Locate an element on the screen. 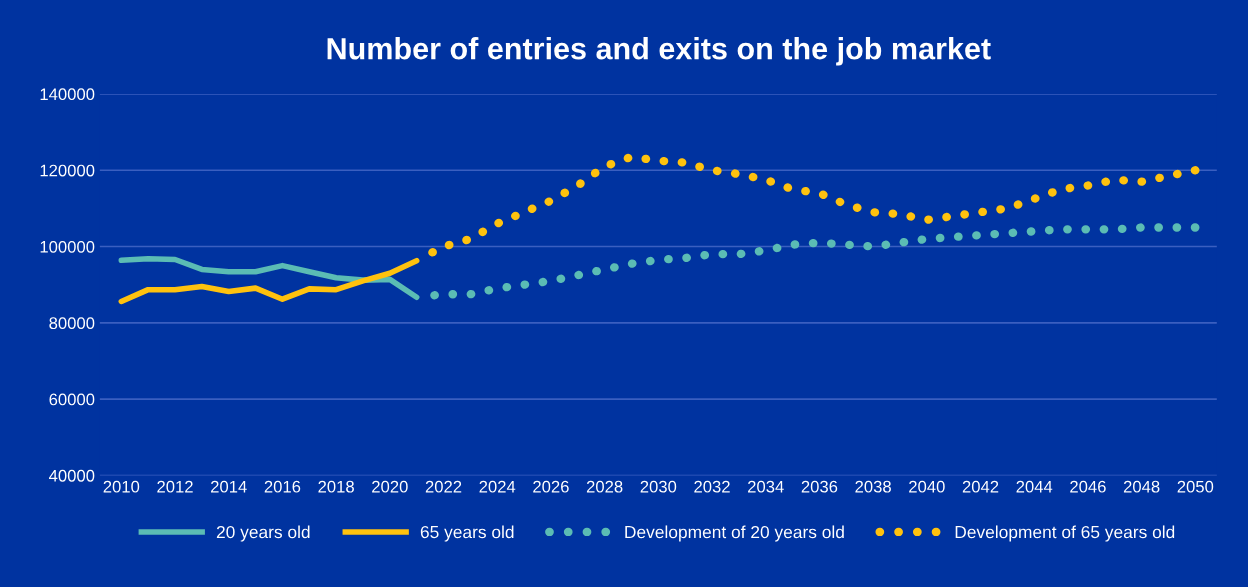 The image size is (1248, 587). x-tick-label: 2010 is located at coordinates (121, 486).